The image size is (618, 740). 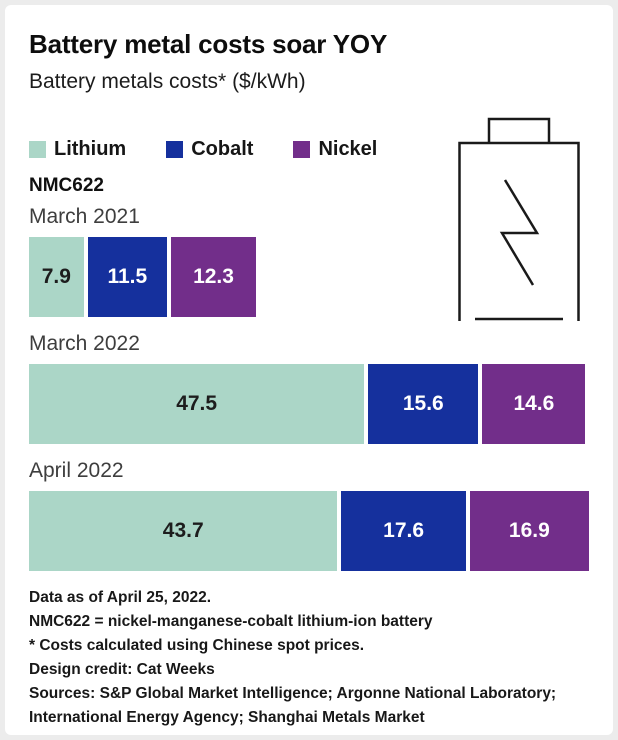 I want to click on bar-segment-cobalt: 11.5, so click(x=127, y=277).